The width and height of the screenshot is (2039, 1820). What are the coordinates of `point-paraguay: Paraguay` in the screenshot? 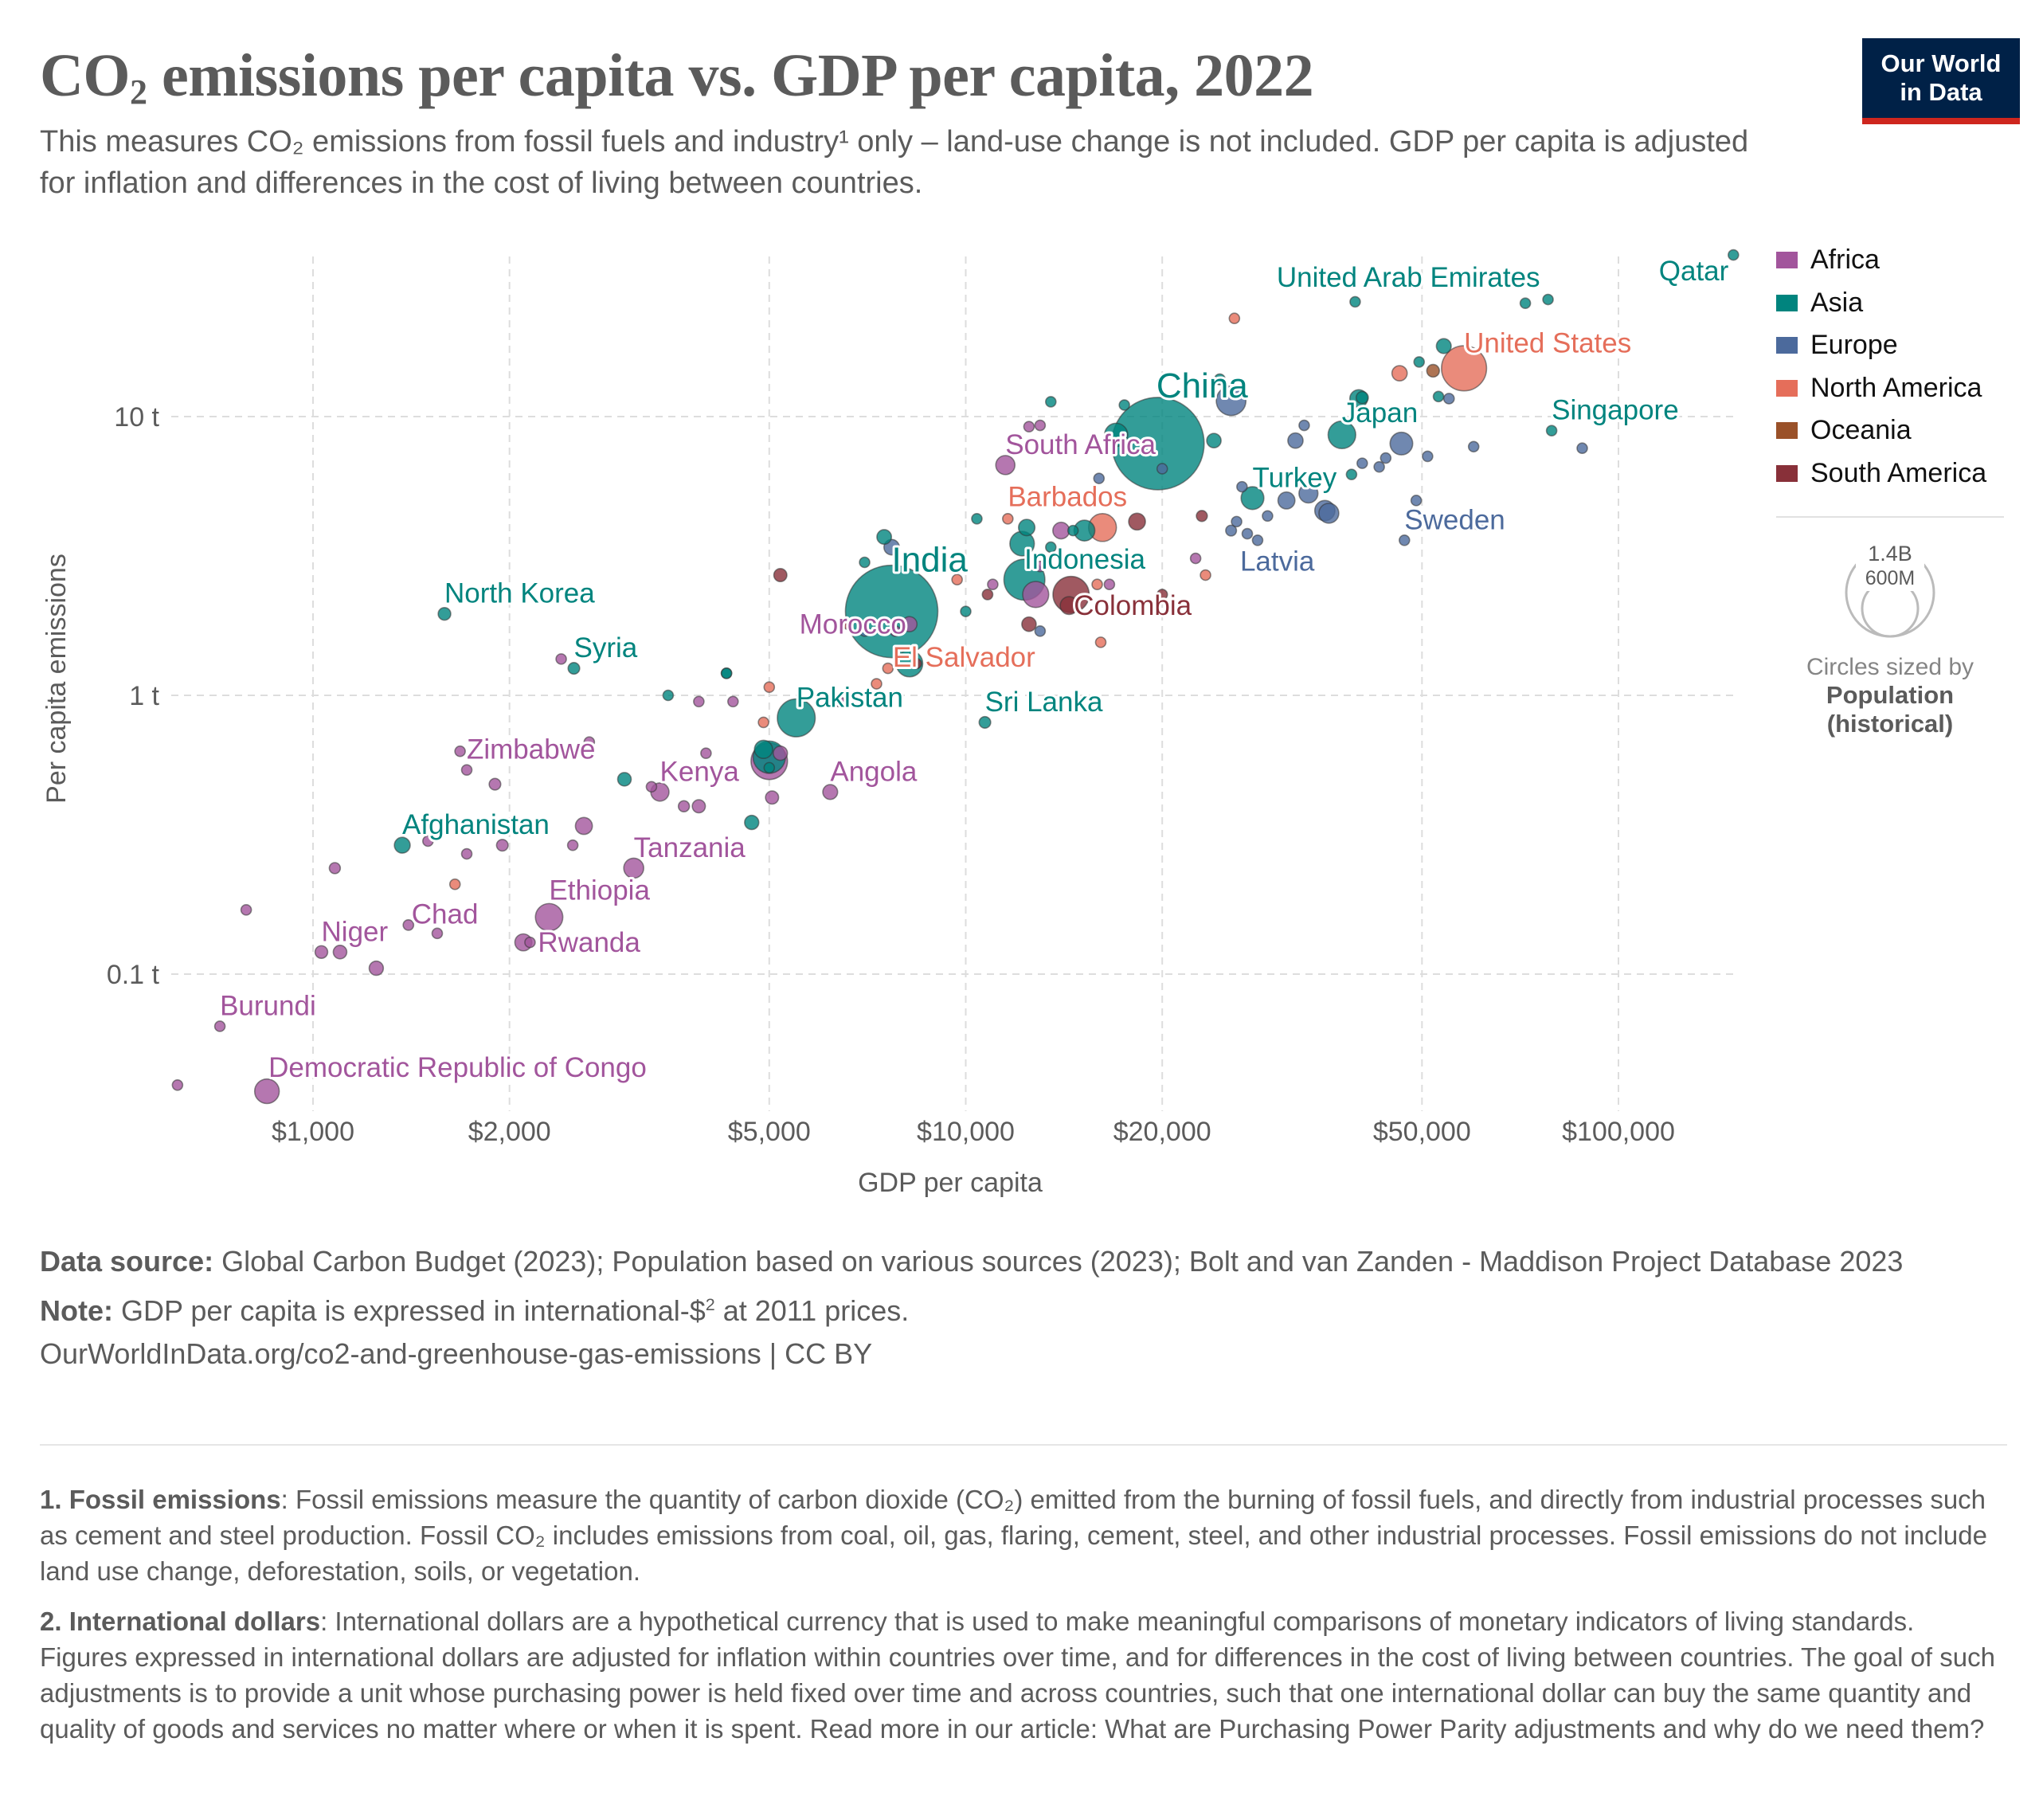 It's located at (916, 663).